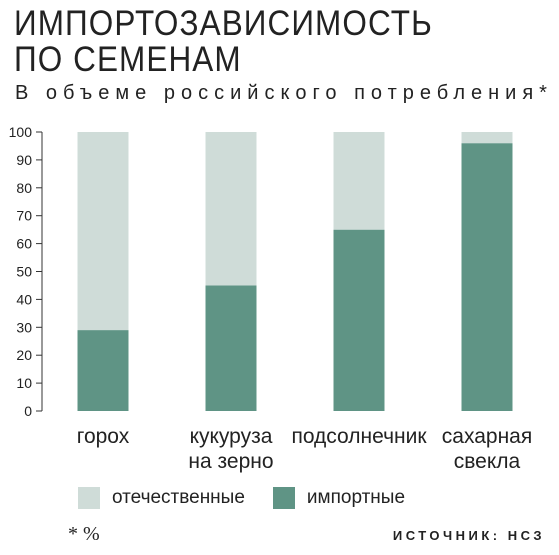 The height and width of the screenshot is (555, 559). I want to click on x-tick-label: подсолнечник, so click(359, 436).